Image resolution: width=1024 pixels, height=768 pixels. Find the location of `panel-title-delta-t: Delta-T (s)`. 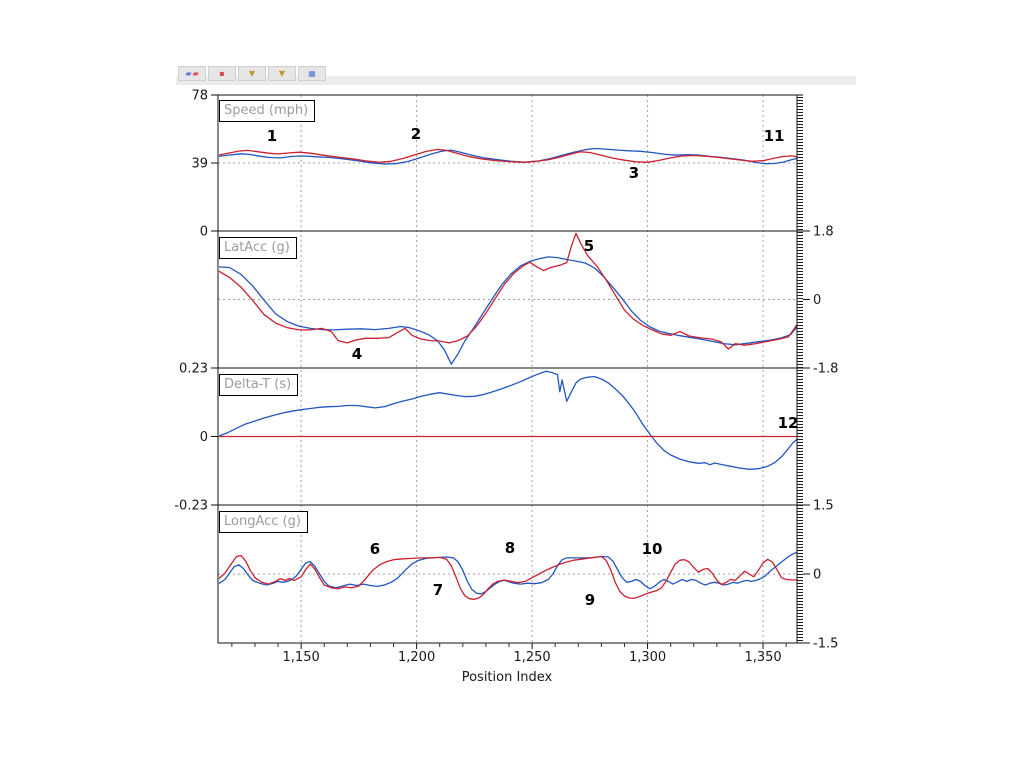

panel-title-delta-t: Delta-T (s) is located at coordinates (259, 385).